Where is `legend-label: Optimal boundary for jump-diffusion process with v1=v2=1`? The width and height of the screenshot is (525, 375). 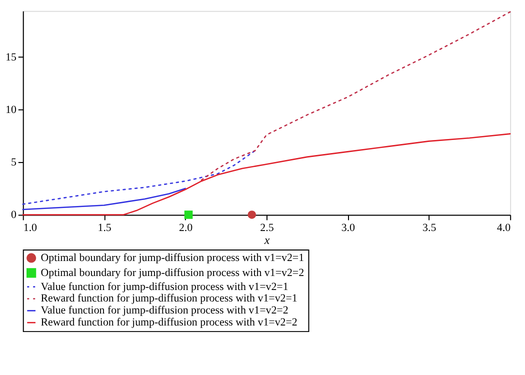 legend-label: Optimal boundary for jump-diffusion process with v1=v2=1 is located at coordinates (172, 258).